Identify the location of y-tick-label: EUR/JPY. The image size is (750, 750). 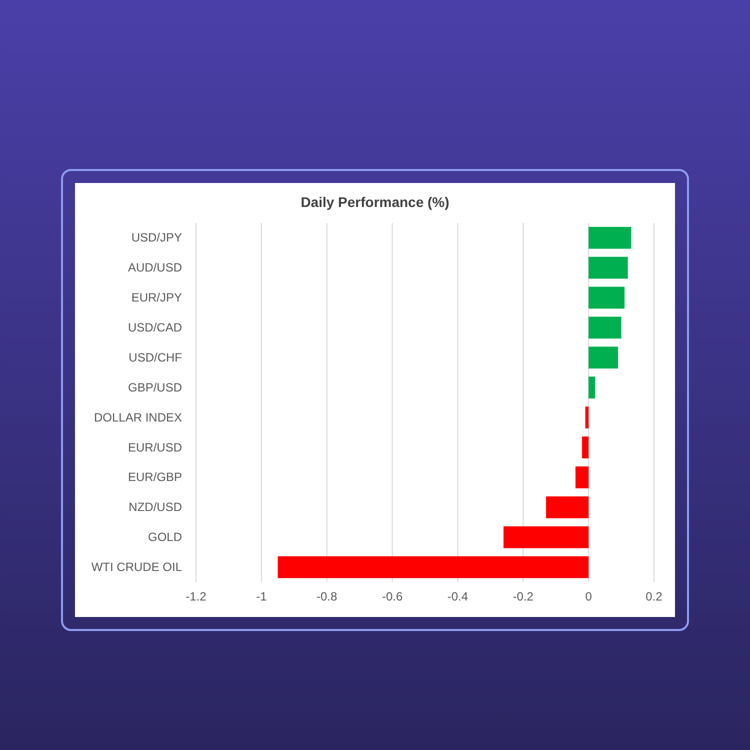
(156, 297).